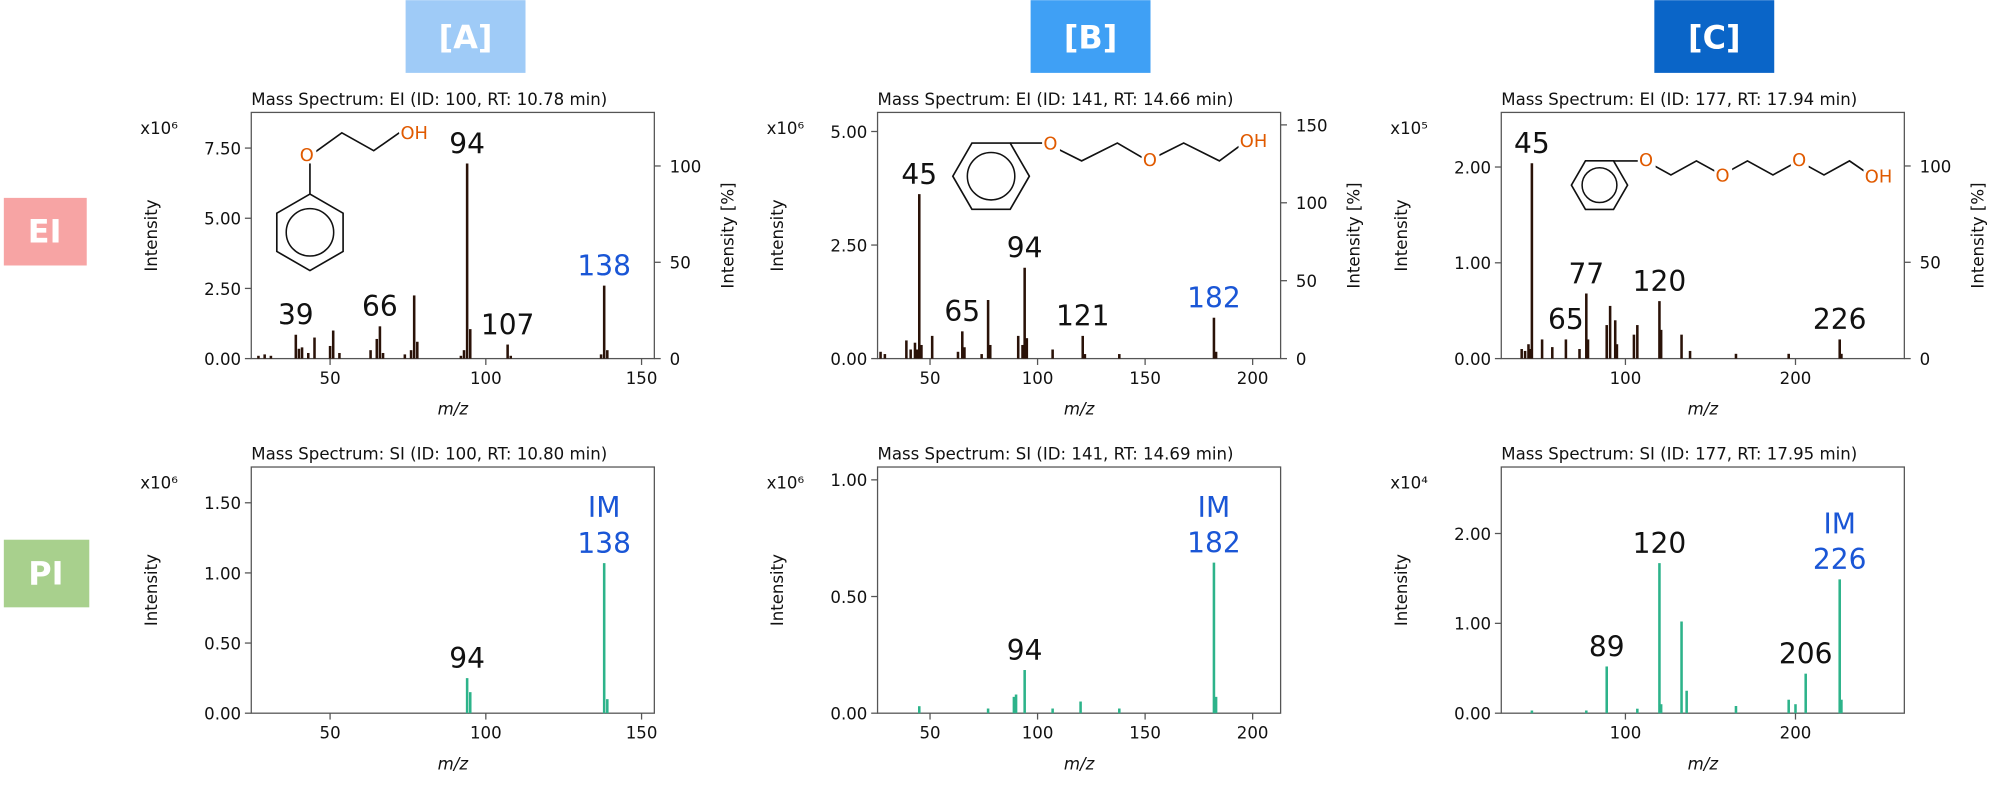 The image size is (2000, 795). Describe the element at coordinates (222, 148) in the screenshot. I see `y-tick-label: 7.50` at that location.